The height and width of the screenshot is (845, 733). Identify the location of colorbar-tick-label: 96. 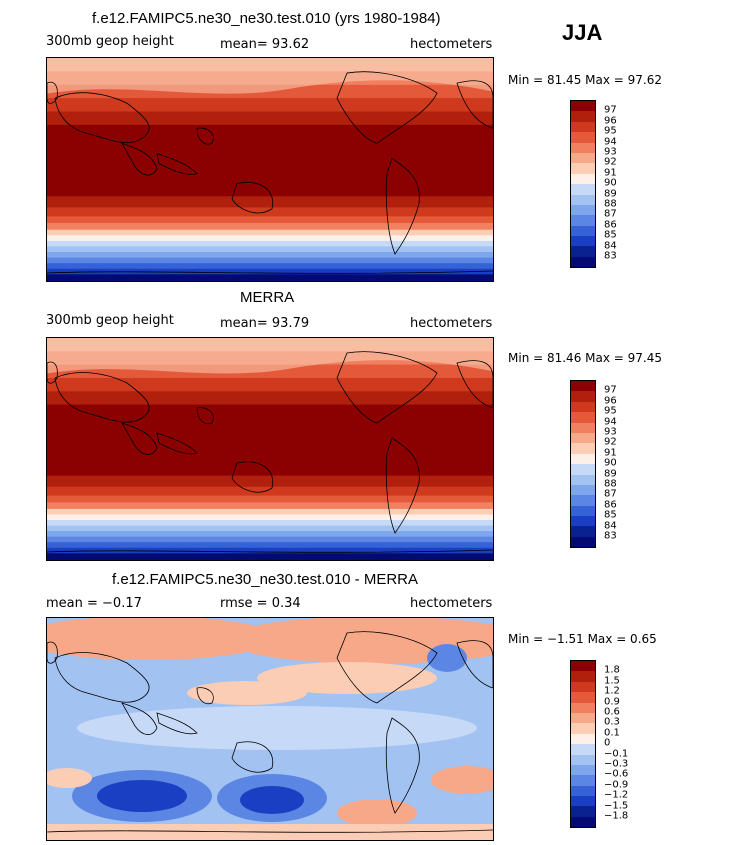
(610, 401).